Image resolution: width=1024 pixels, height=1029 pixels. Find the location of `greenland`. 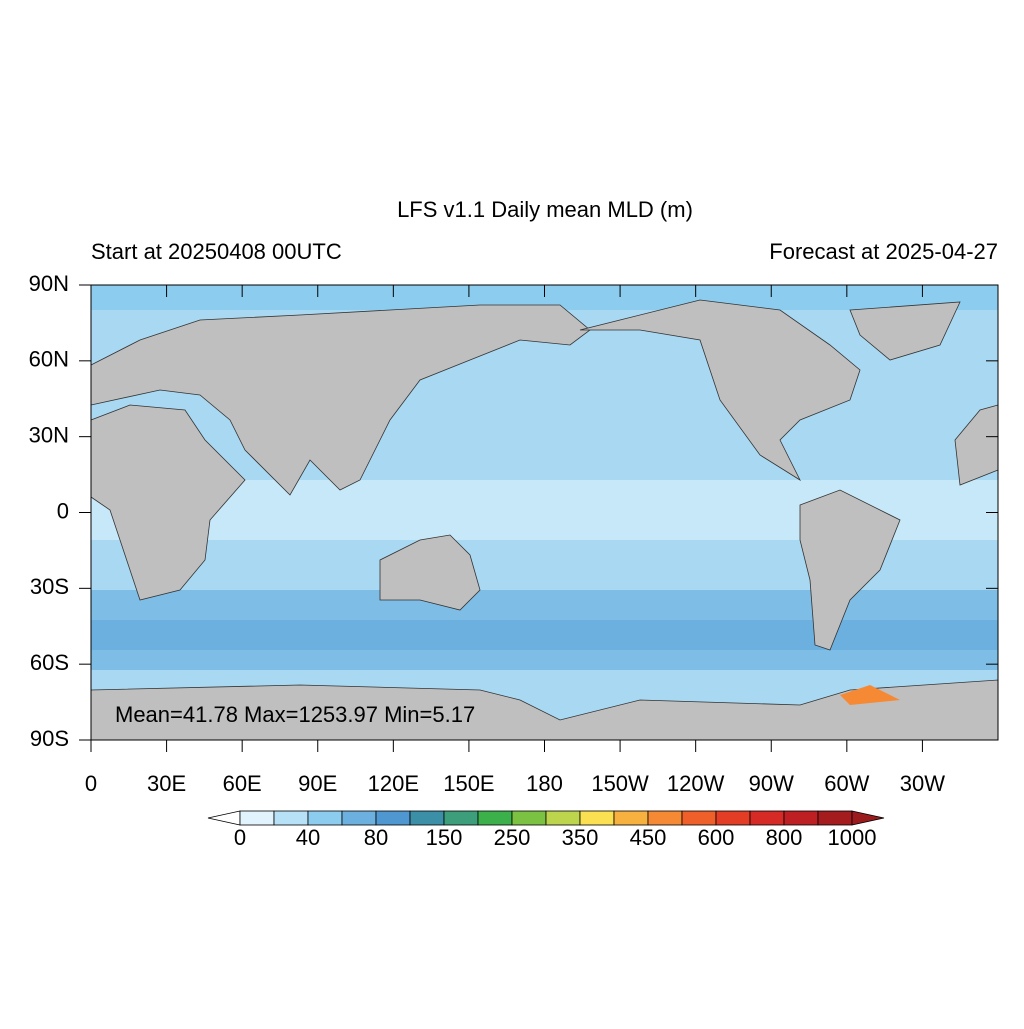

greenland is located at coordinates (905, 331).